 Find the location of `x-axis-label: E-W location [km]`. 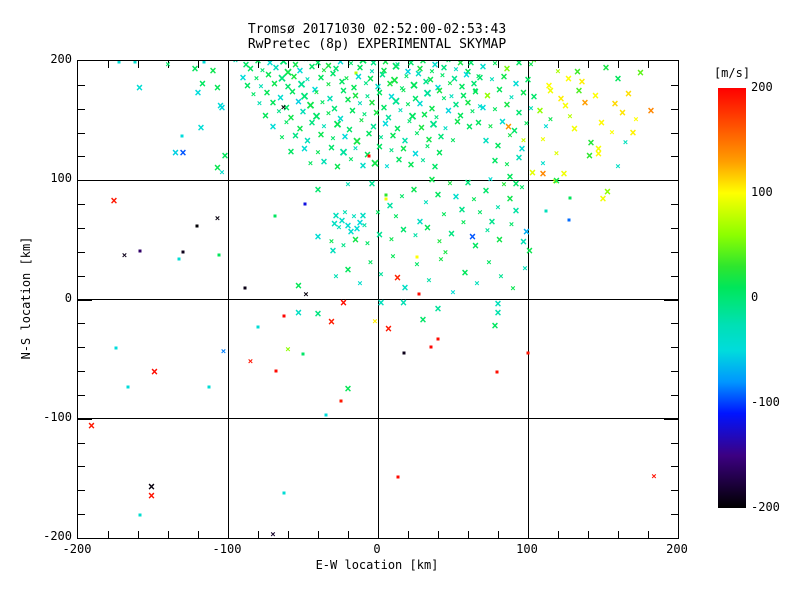

x-axis-label: E-W location [km] is located at coordinates (377, 565).